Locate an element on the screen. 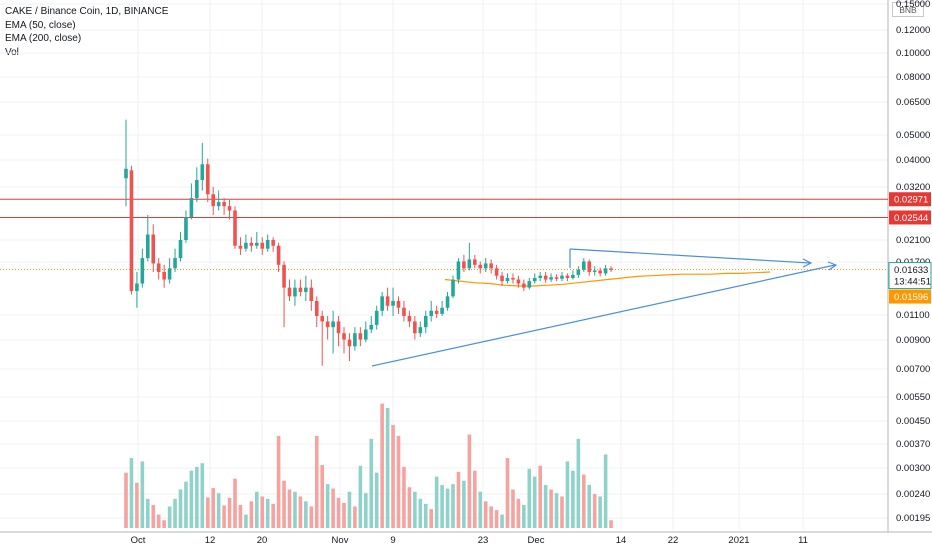 This screenshot has width=932, height=550. legend-vol: Vol is located at coordinates (12, 52).